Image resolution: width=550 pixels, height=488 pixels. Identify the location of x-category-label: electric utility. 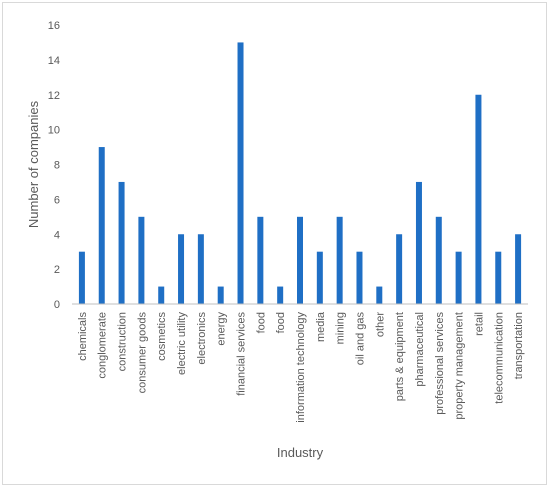
(182, 343).